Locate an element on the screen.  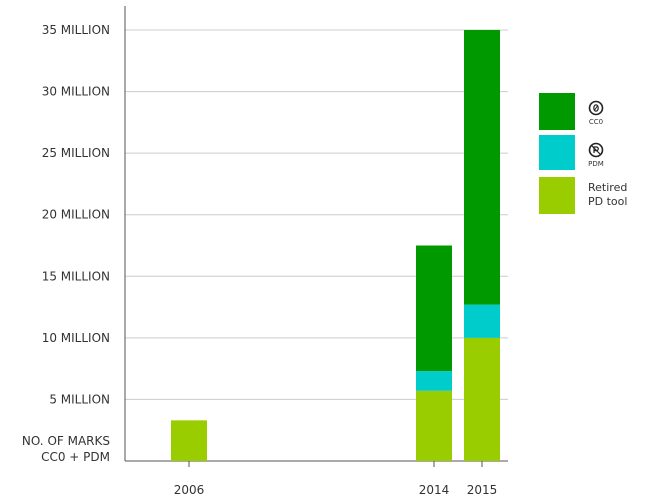
cc0-icon is located at coordinates (596, 108).